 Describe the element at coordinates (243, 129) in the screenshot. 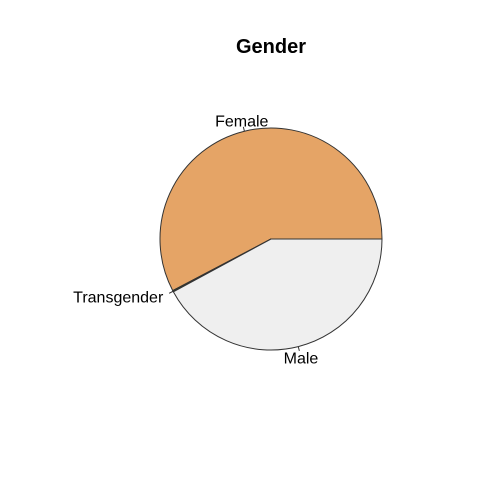

I see `leader-line-female` at that location.